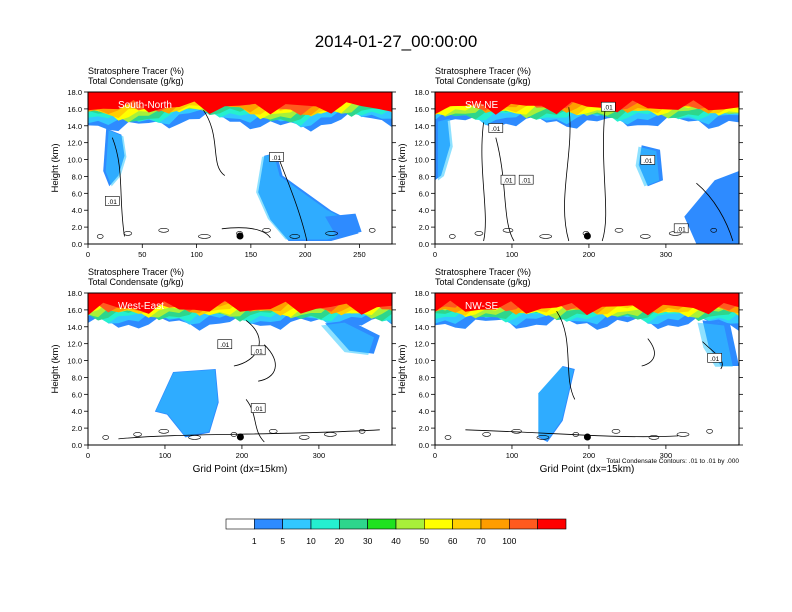 The height and width of the screenshot is (612, 792). Describe the element at coordinates (425, 541) in the screenshot. I see `colorbar-label: 50` at that location.